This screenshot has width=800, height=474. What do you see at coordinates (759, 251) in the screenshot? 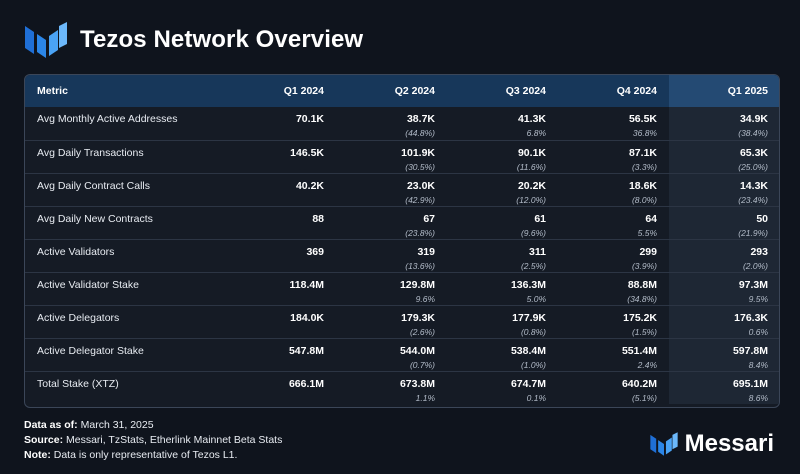
I see `cell-value: 293` at bounding box center [759, 251].